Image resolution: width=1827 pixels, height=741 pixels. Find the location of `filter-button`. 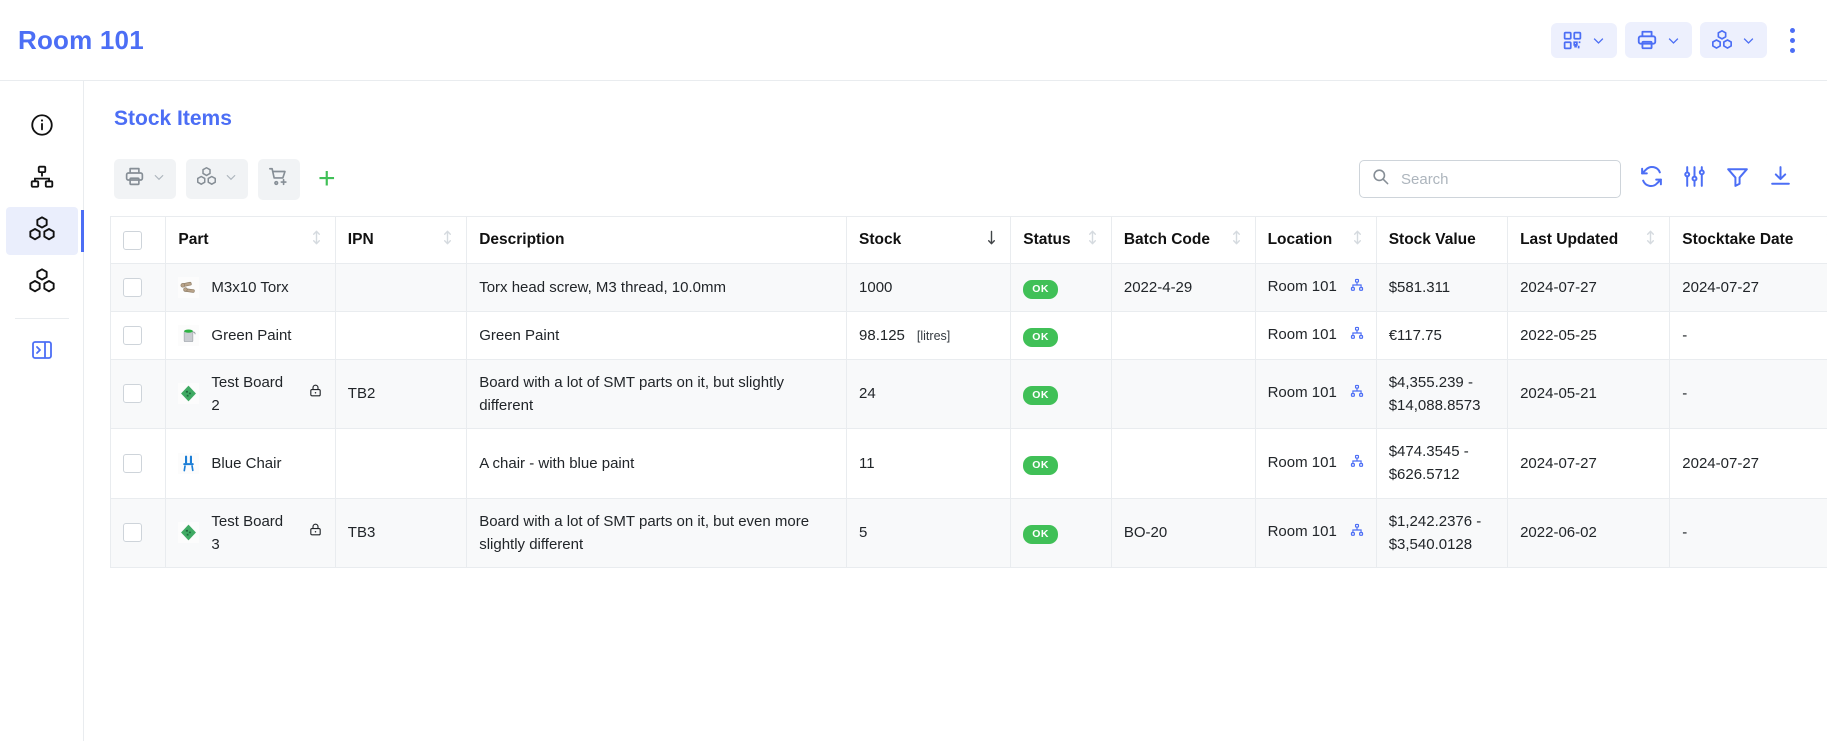

filter-button is located at coordinates (1737, 179).